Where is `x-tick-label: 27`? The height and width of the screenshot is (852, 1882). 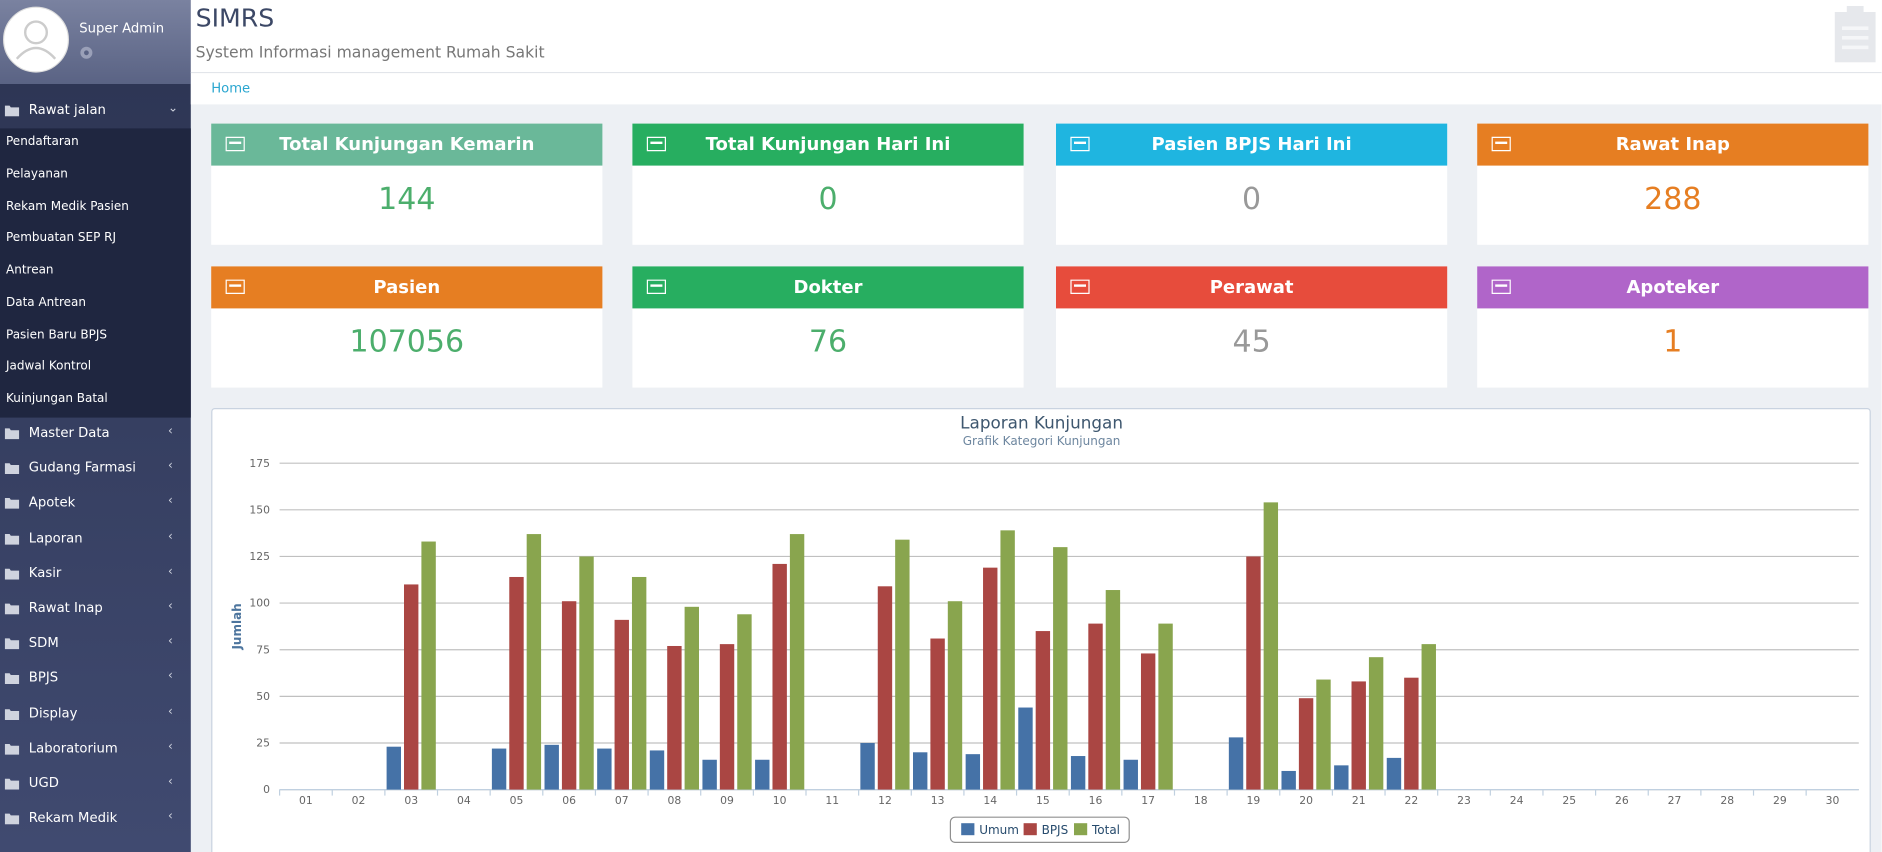
x-tick-label: 27 is located at coordinates (1675, 800).